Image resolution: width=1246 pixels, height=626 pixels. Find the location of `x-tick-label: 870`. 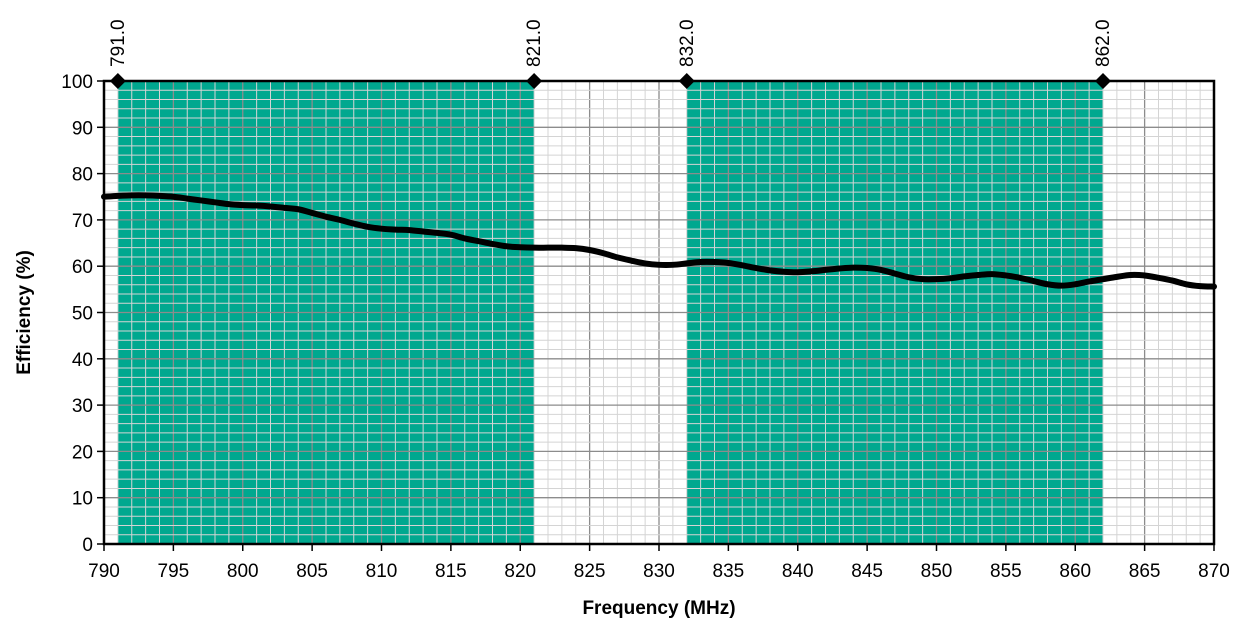

x-tick-label: 870 is located at coordinates (1214, 571).